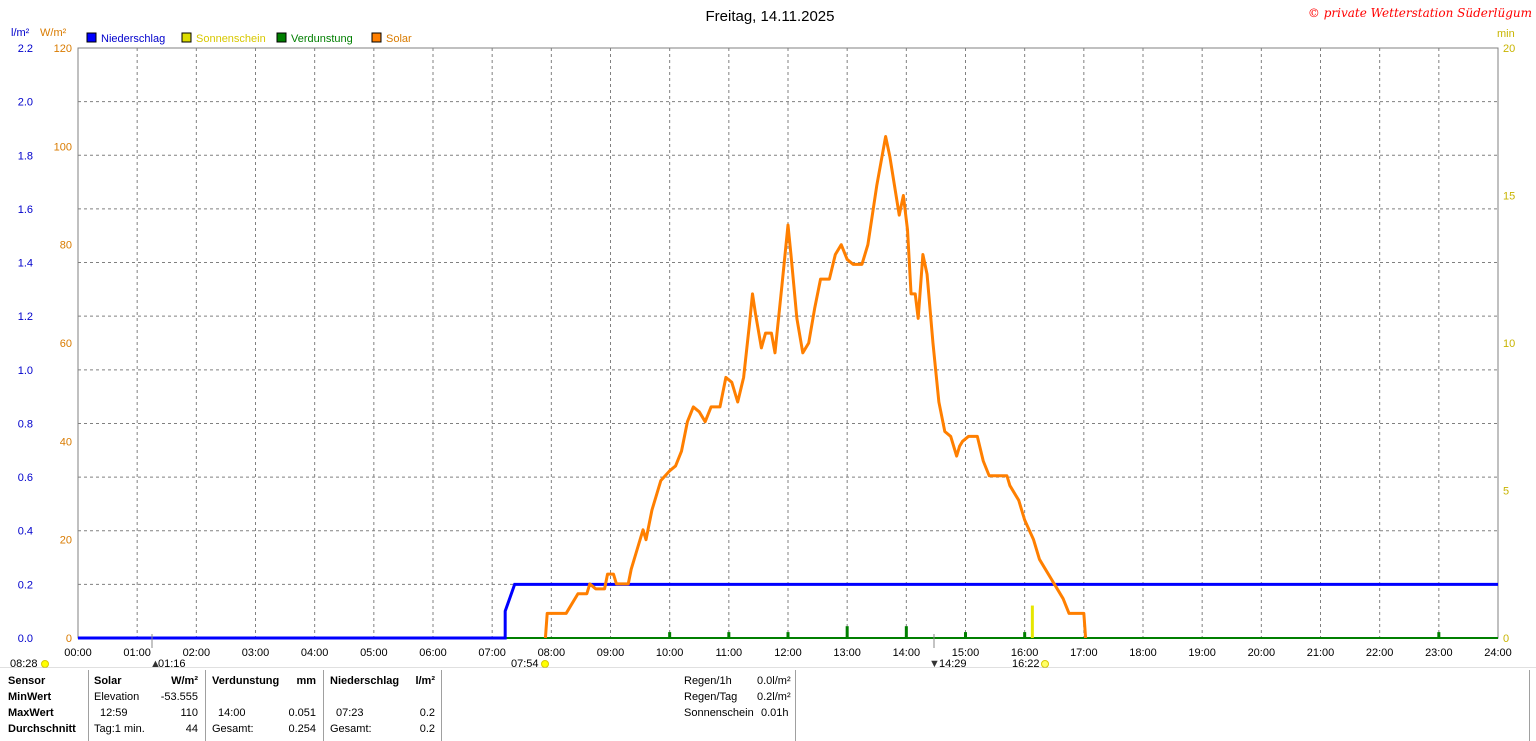 The image size is (1536, 741). I want to click on right-tick-label: 10, so click(1509, 344).